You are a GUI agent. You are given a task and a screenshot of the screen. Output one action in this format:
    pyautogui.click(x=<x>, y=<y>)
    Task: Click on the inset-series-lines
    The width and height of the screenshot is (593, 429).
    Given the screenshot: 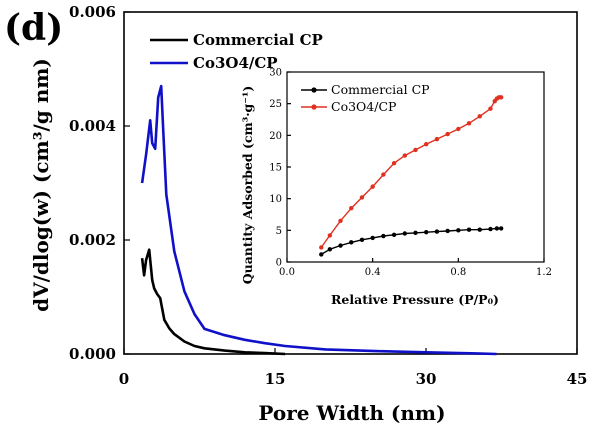 What is the action you would take?
    pyautogui.click(x=411, y=176)
    